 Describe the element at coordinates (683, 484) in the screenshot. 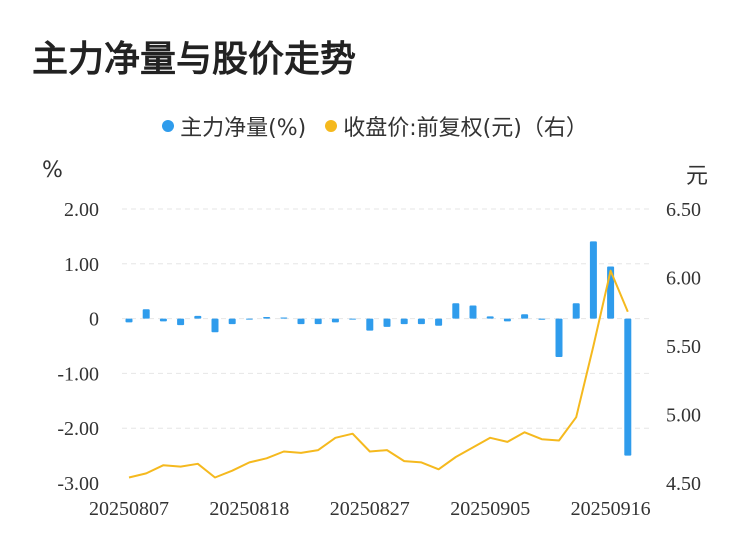

I see `y-right-tick-label: 4.50` at that location.